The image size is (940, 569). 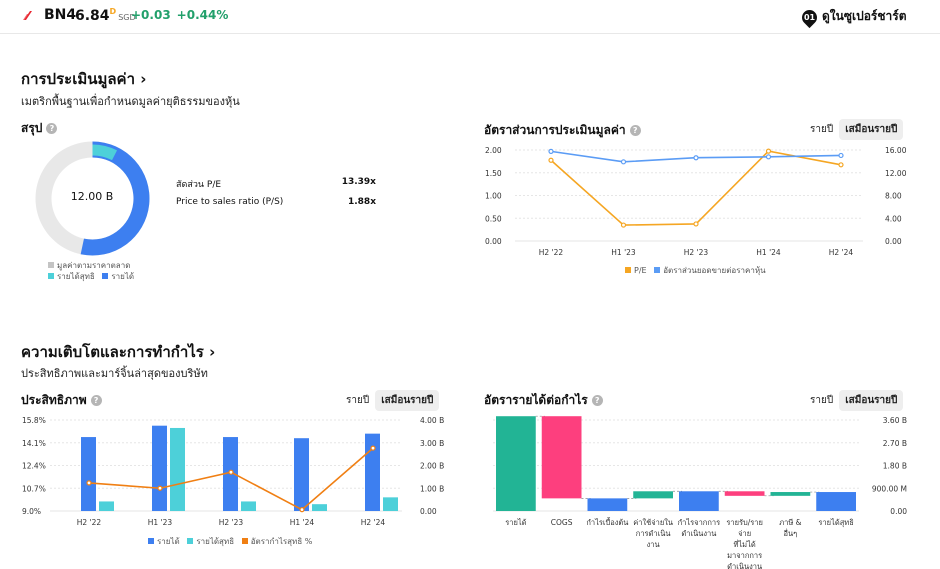 What do you see at coordinates (695, 270) in the screenshot?
I see `ratios-legend: P/E อัตราส่วนยอดขายต่อราคาหุ้น` at bounding box center [695, 270].